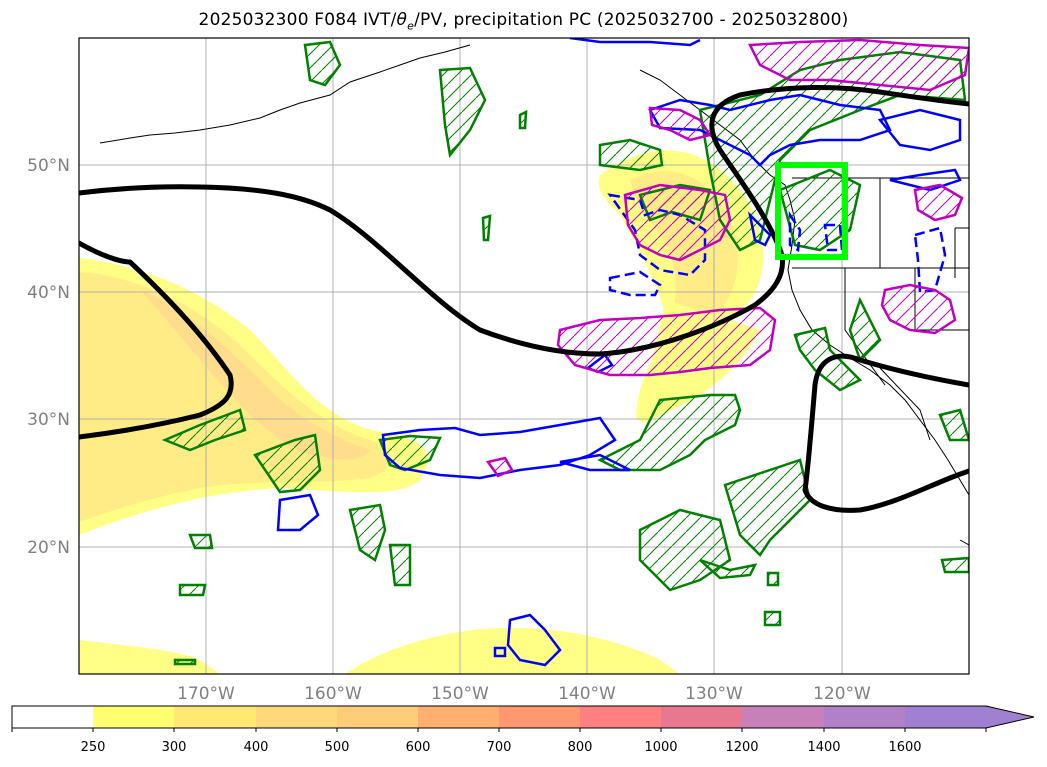  What do you see at coordinates (48, 166) in the screenshot?
I see `lat-label-50n: 50°N` at bounding box center [48, 166].